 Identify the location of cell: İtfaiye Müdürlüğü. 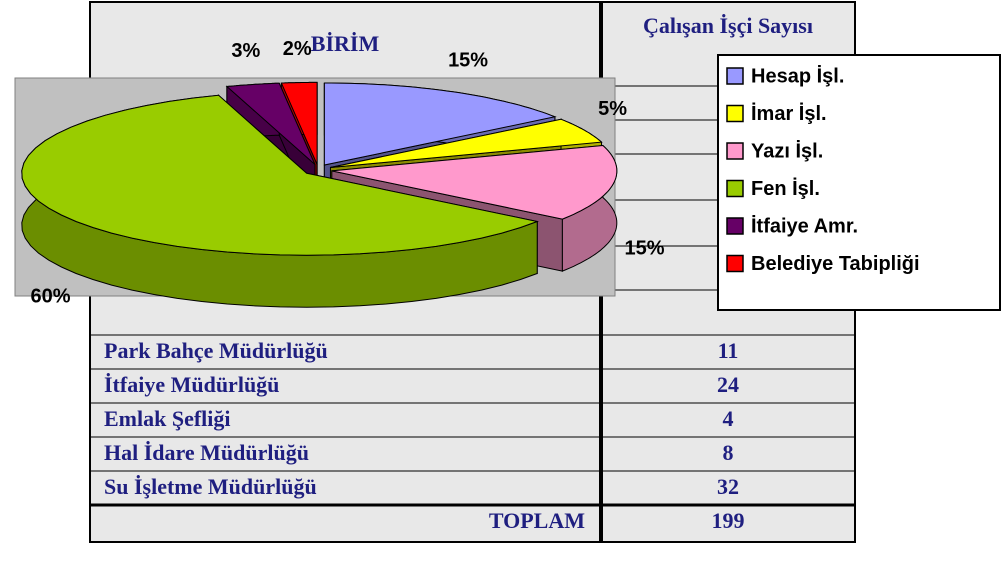
(191, 384).